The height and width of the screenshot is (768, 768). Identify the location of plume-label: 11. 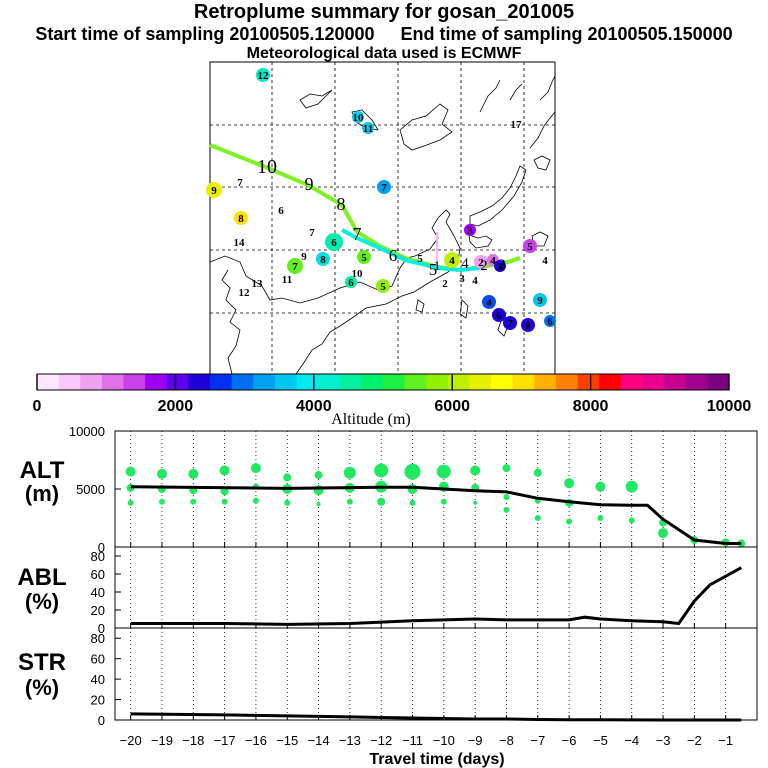
(368, 129).